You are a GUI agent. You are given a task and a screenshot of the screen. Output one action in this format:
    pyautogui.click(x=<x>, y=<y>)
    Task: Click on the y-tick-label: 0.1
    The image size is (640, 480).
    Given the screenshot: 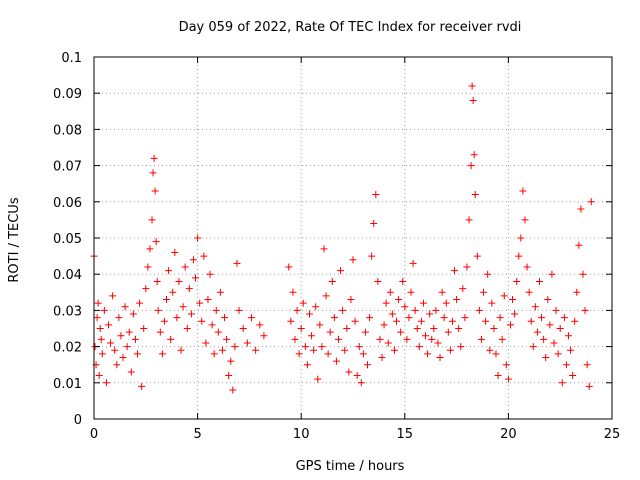 What is the action you would take?
    pyautogui.click(x=71, y=58)
    